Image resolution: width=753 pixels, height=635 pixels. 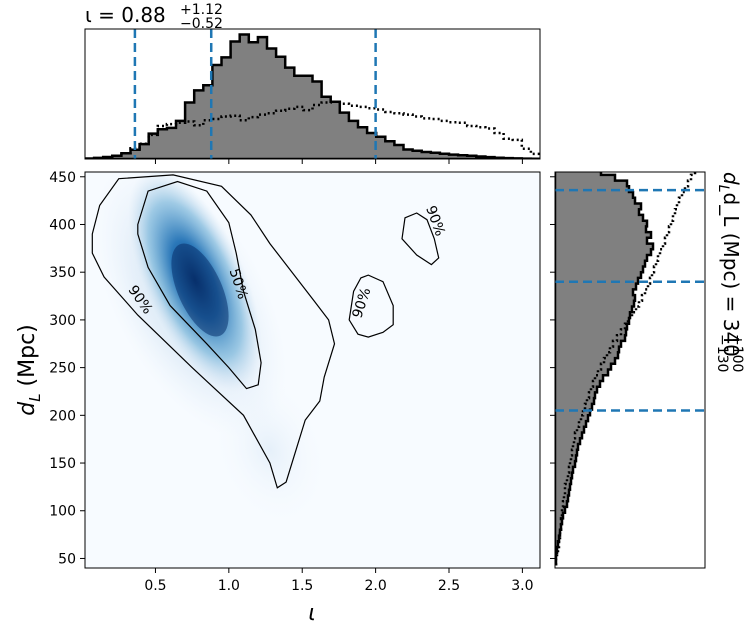 What do you see at coordinates (338, 161) in the screenshot?
I see `top-x-ticks` at bounding box center [338, 161].